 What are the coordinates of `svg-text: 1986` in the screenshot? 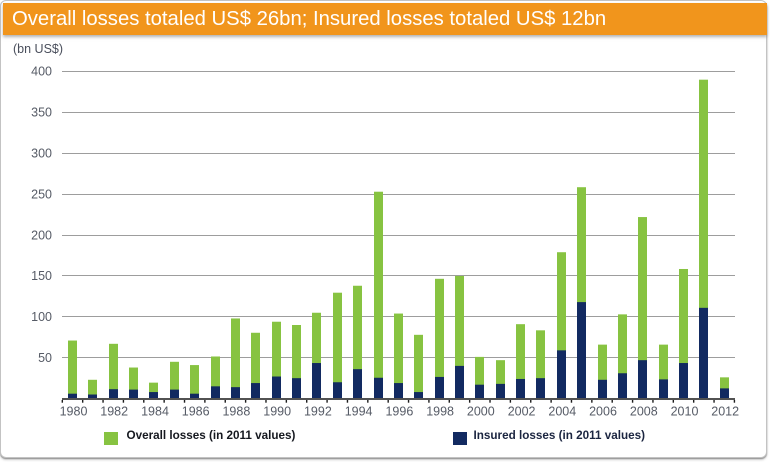 It's located at (196, 412).